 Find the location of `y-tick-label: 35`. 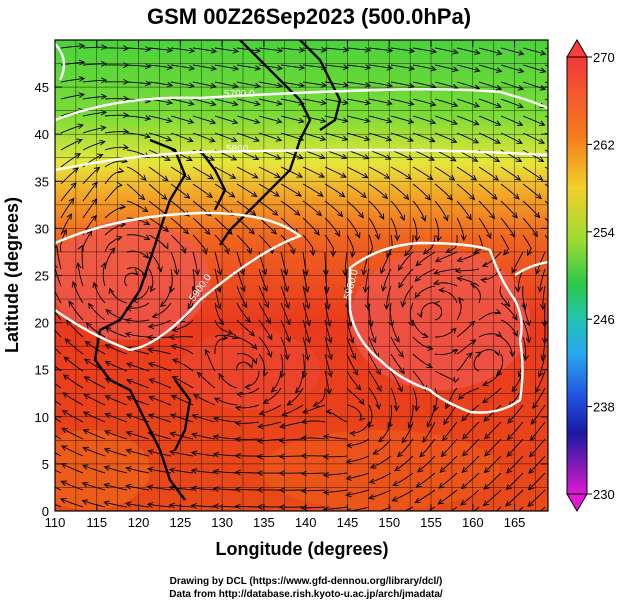

y-tick-label: 35 is located at coordinates (42, 181).